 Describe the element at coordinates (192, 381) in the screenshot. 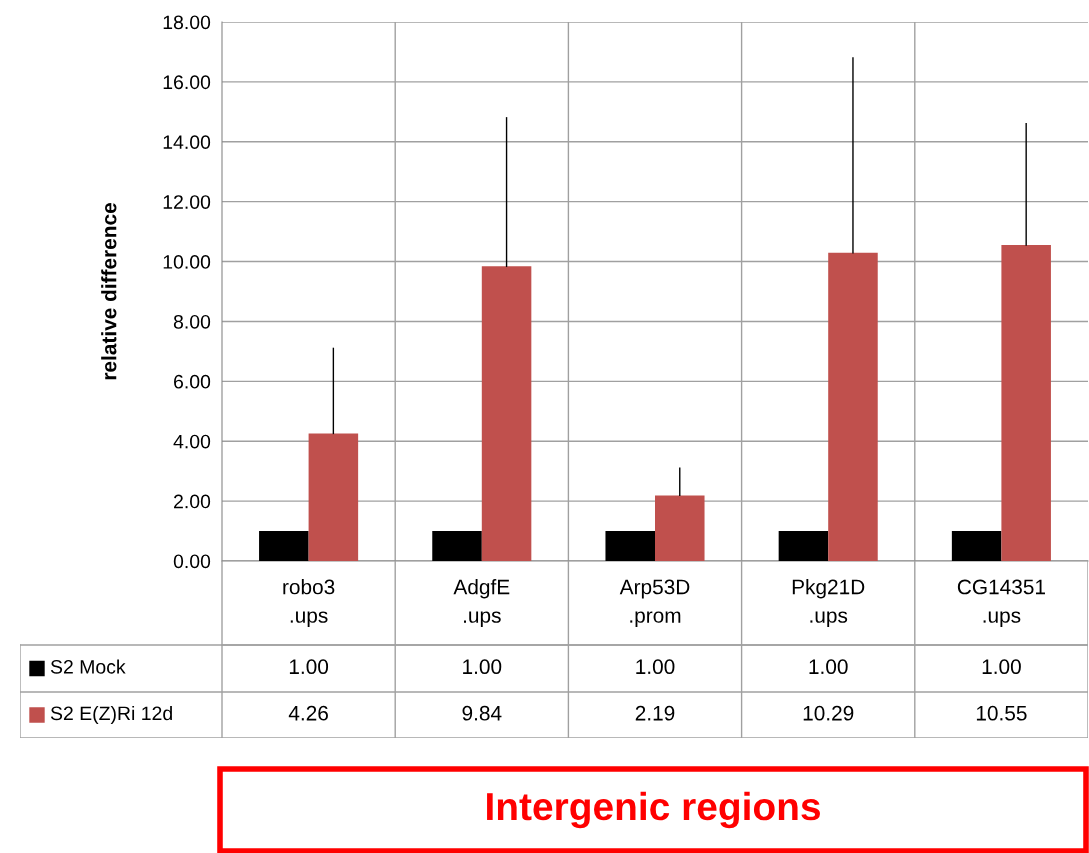

I see `y-tick-label: 6.00` at that location.